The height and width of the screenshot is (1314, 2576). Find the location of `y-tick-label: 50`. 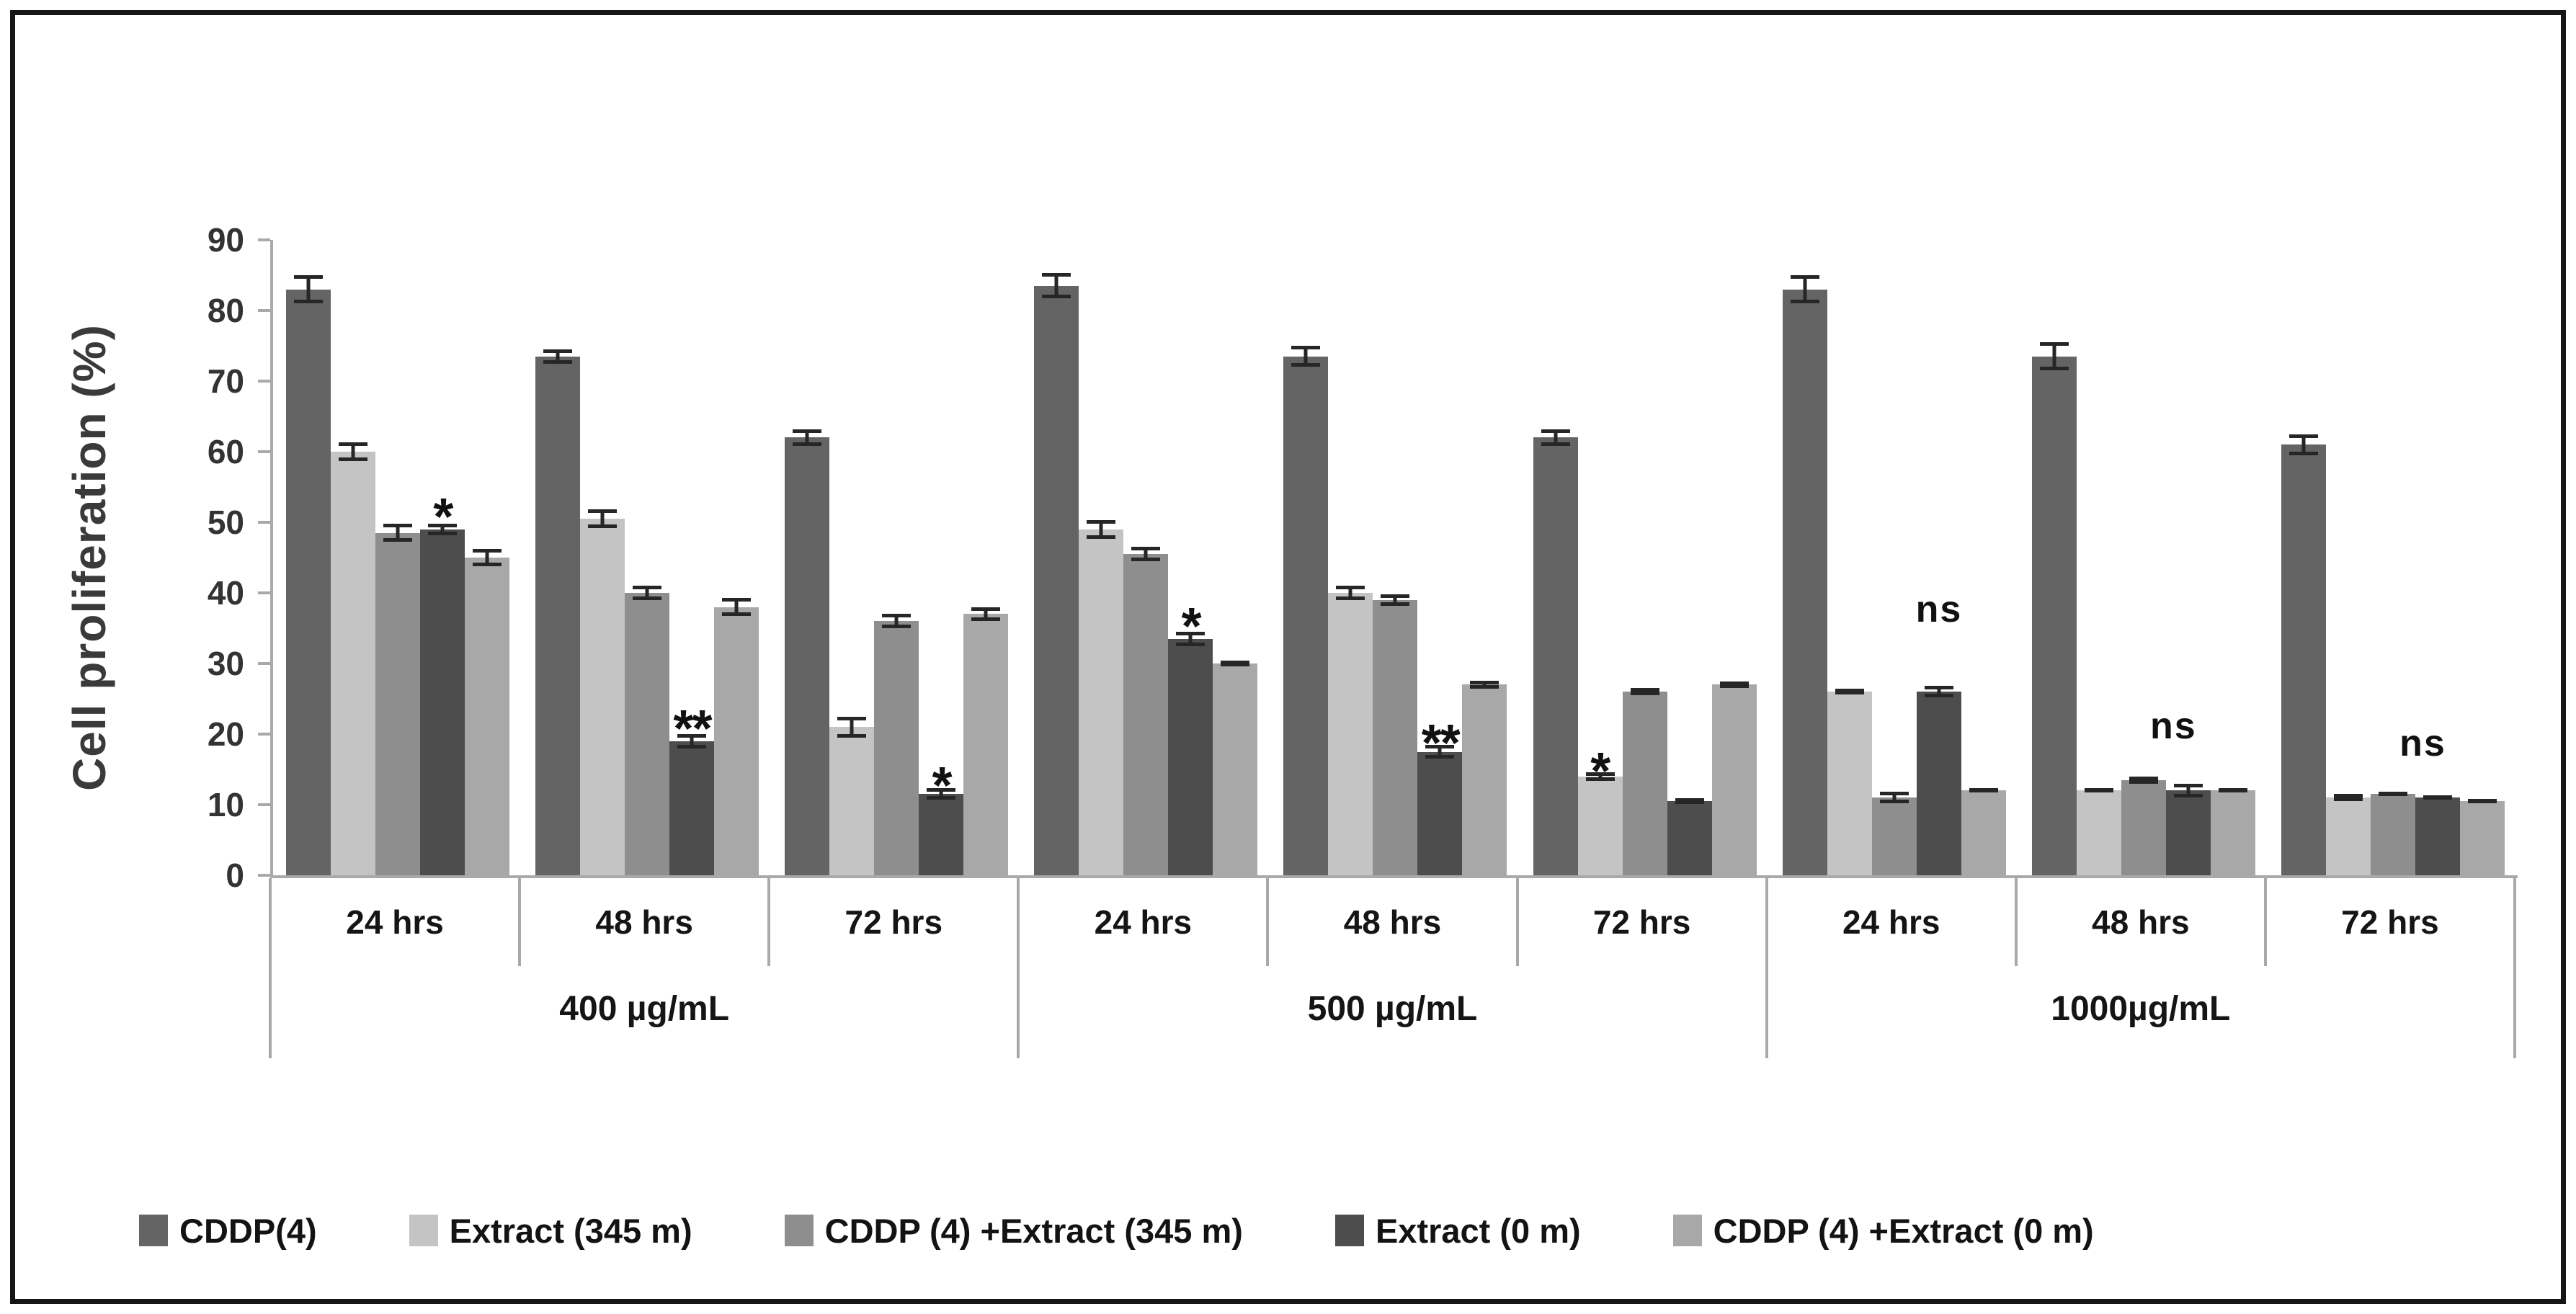

y-tick-label: 50 is located at coordinates (225, 522).